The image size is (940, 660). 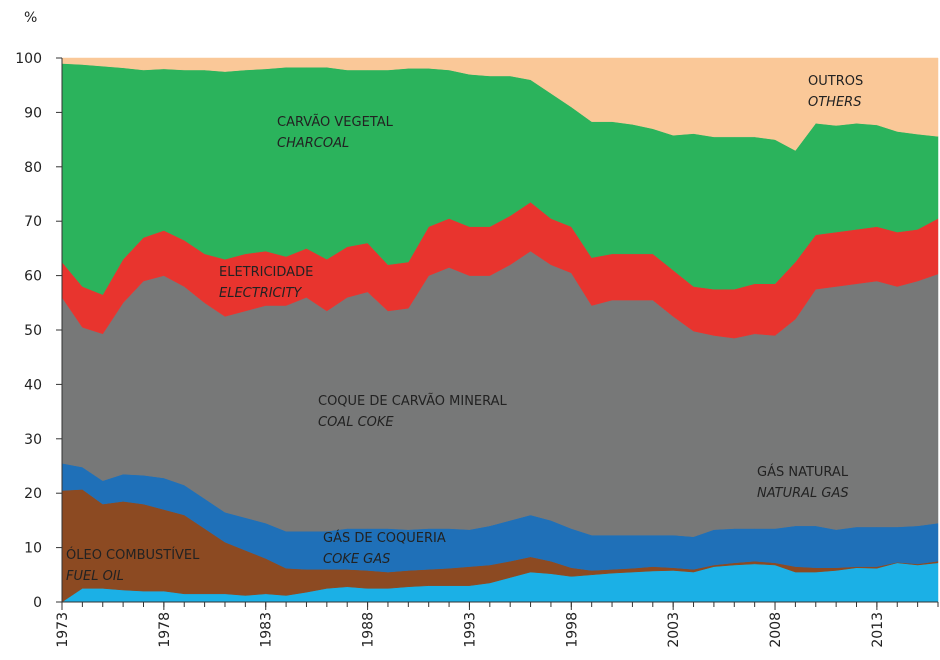 I want to click on series-label-en: COKE GAS, so click(x=356, y=559).